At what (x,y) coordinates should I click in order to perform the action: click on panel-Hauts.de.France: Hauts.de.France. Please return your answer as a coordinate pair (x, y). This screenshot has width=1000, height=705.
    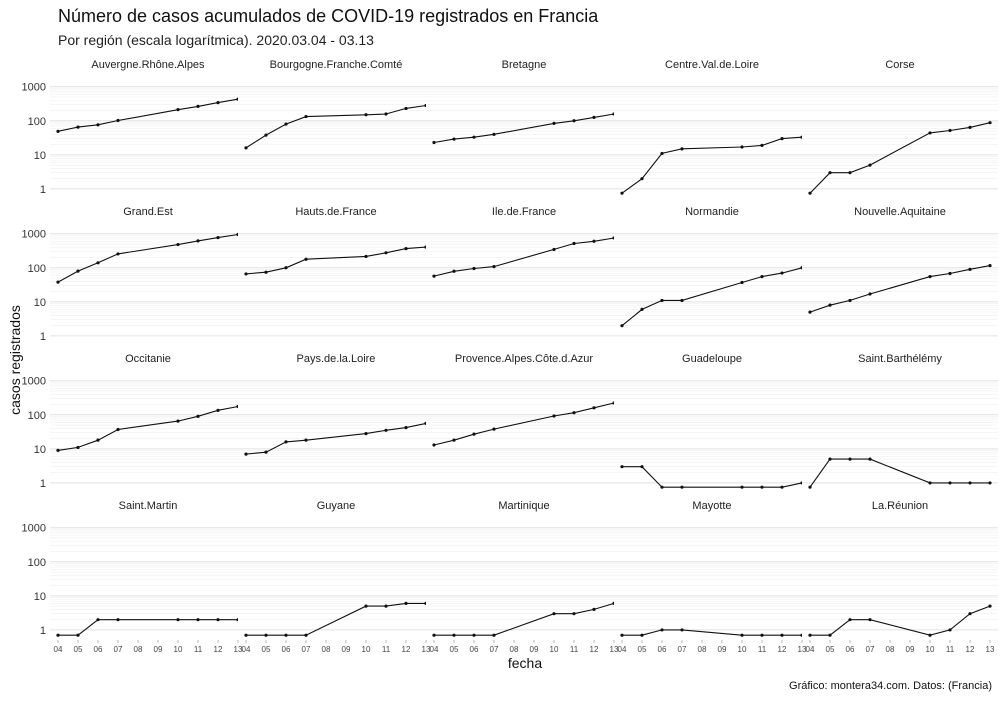
    Looking at the image, I should click on (336, 275).